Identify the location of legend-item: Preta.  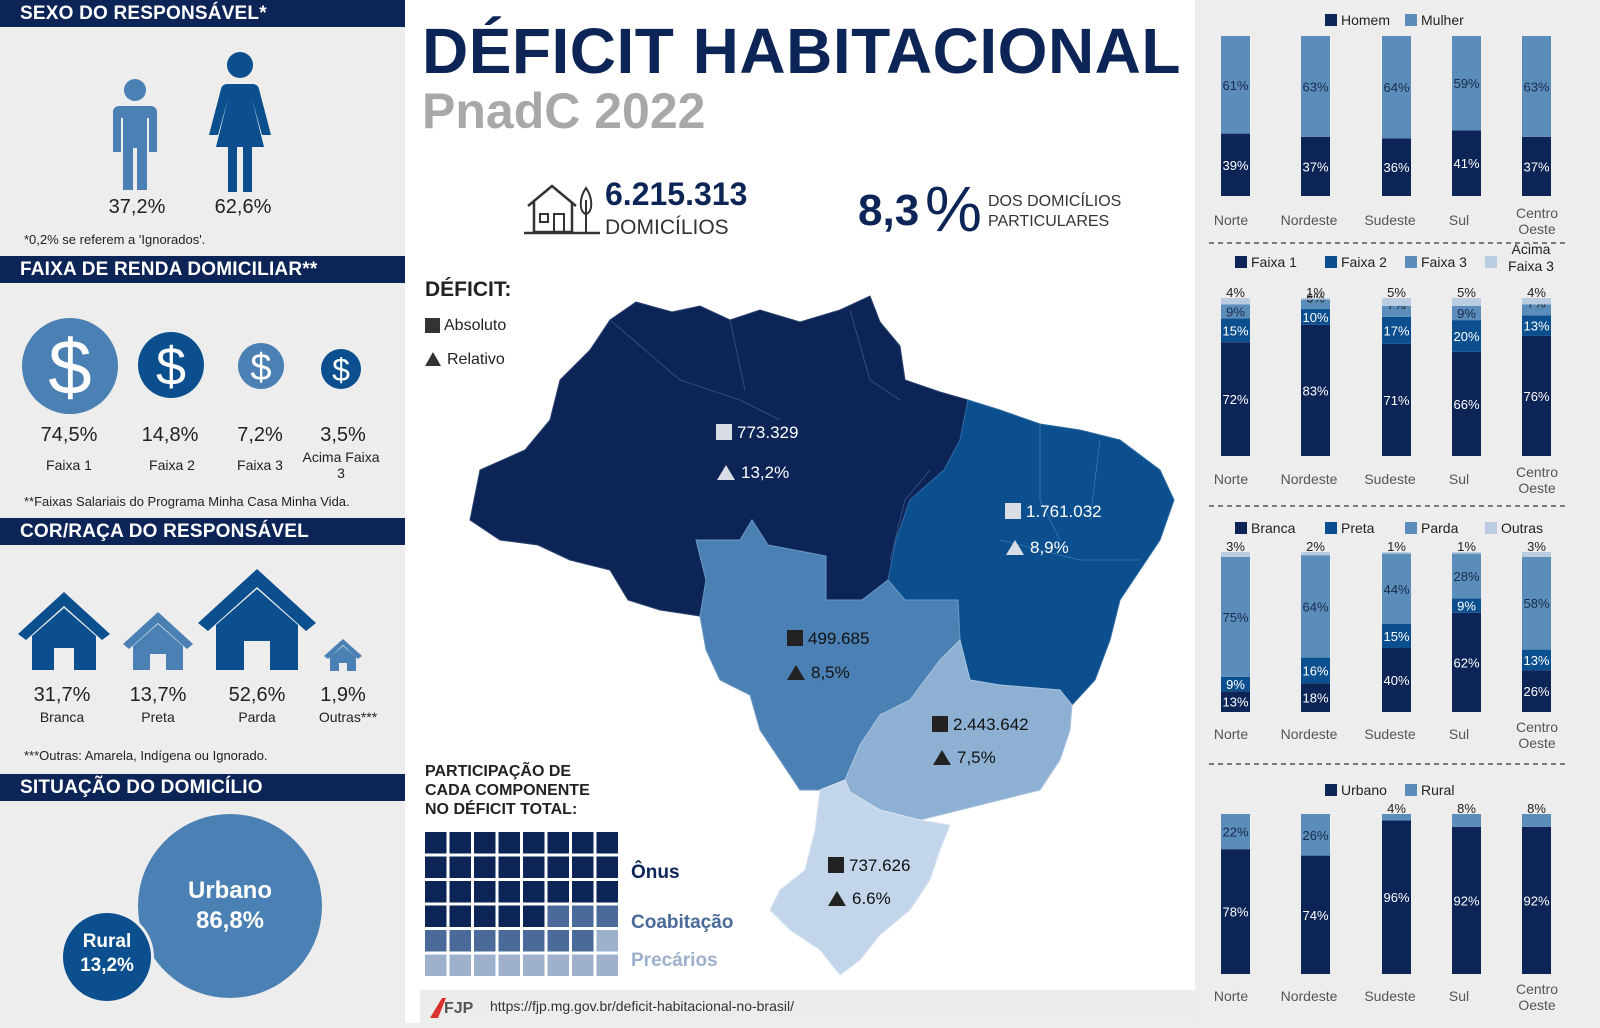
(1350, 528).